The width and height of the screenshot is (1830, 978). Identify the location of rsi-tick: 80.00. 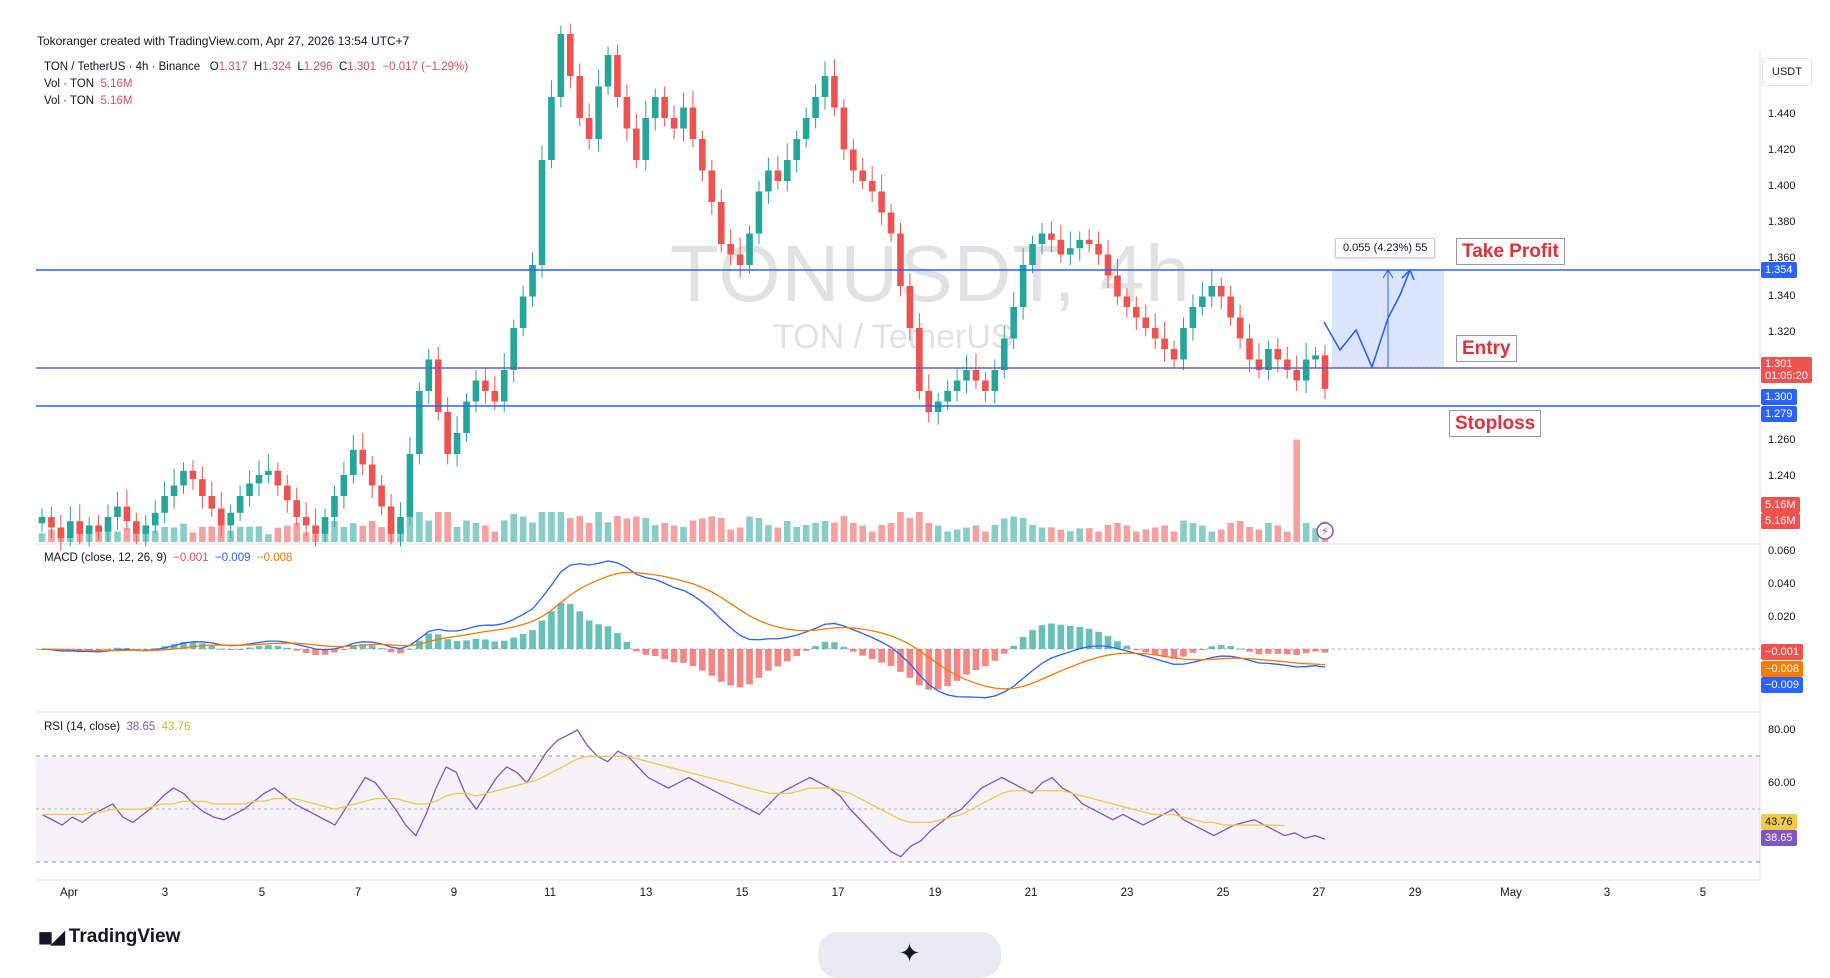
(1782, 730).